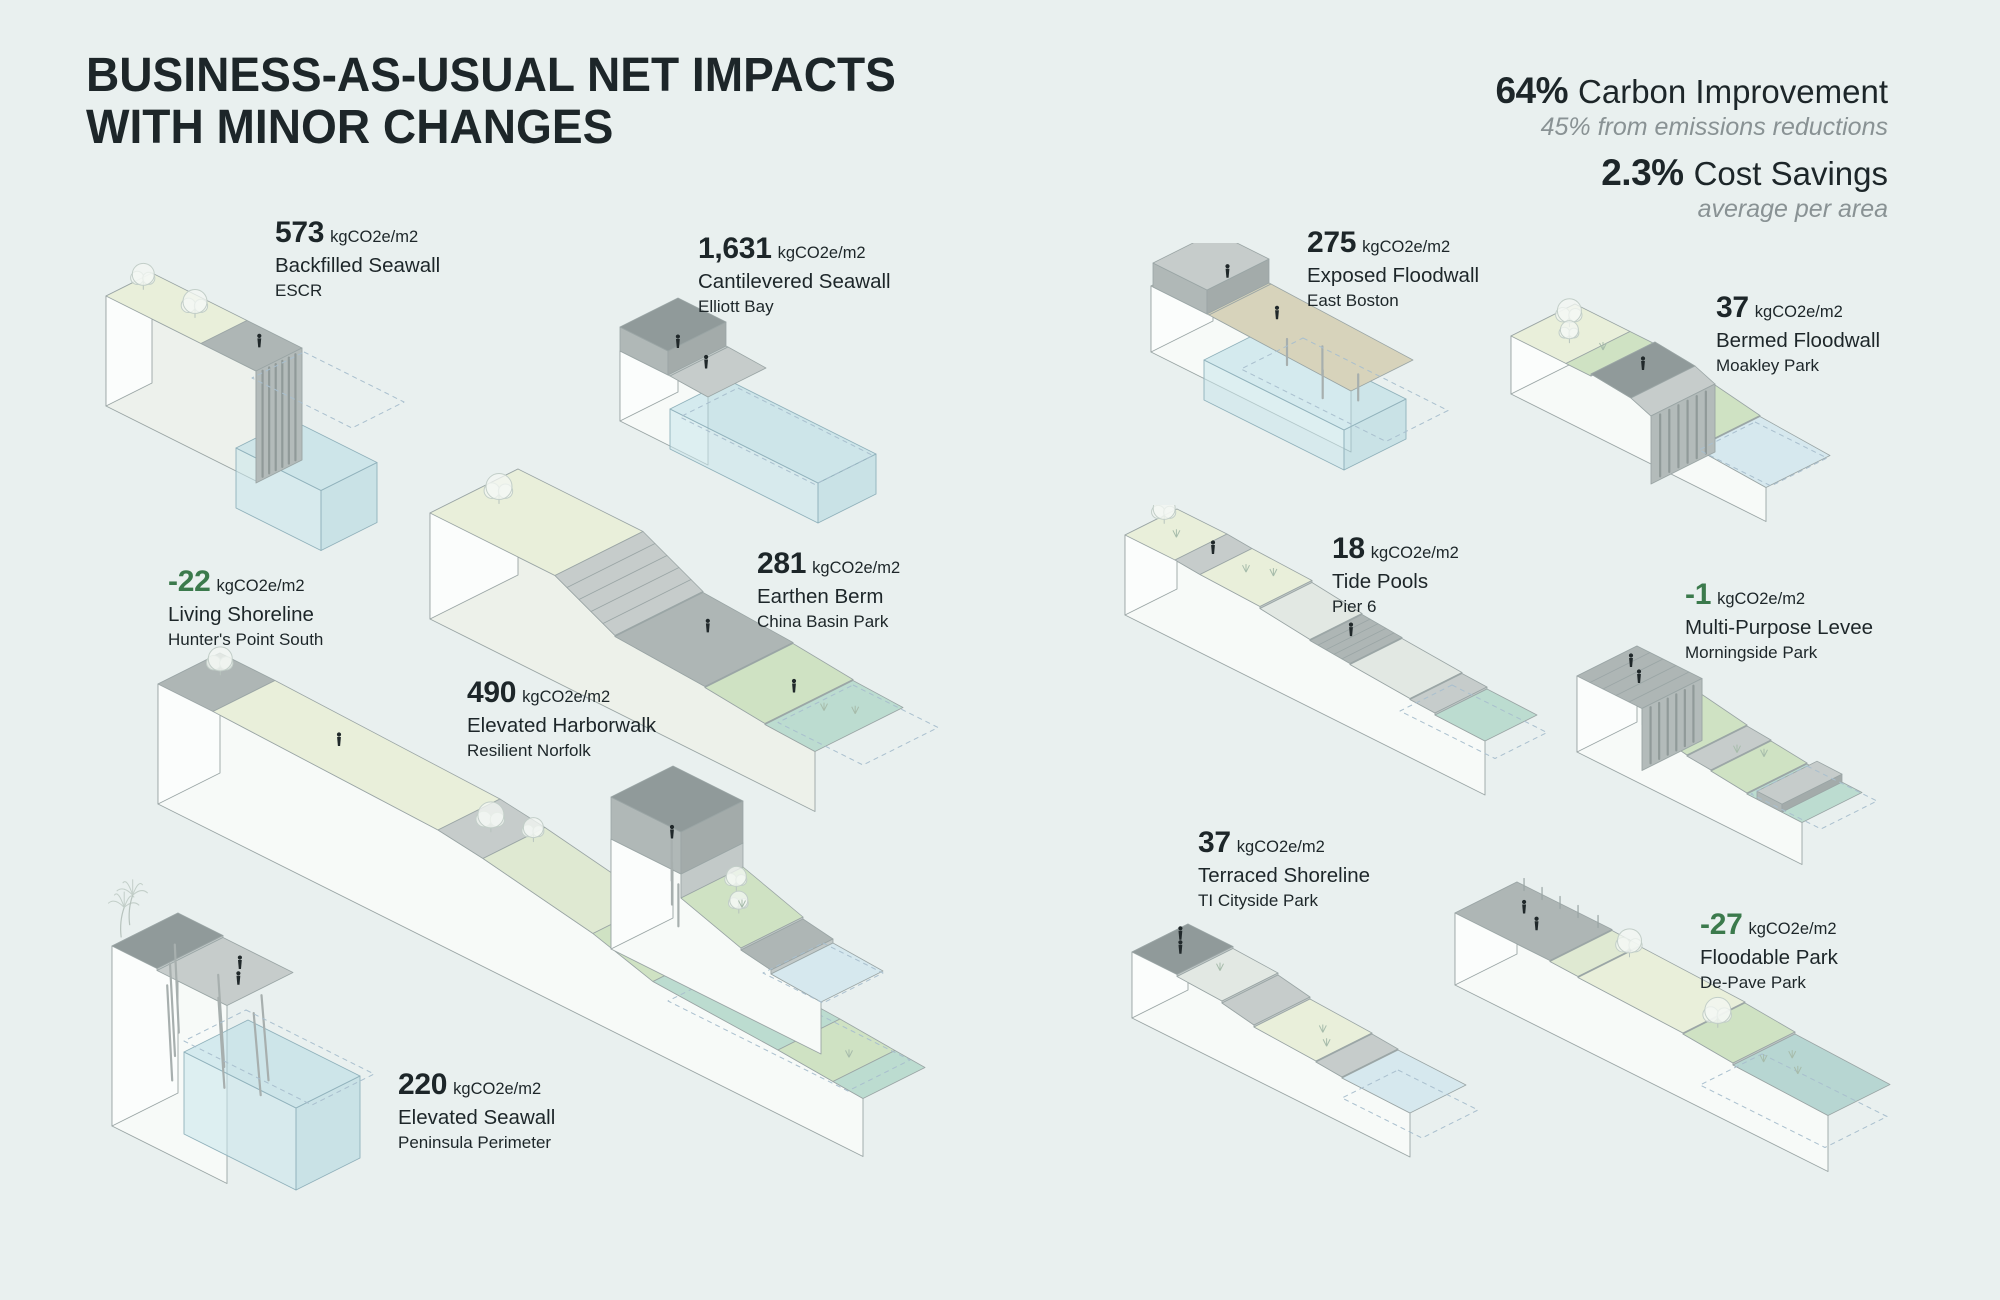 The image size is (2000, 1300). What do you see at coordinates (1691, 172) in the screenshot?
I see `cost-savings-stat: 2.3% Cost Savings` at bounding box center [1691, 172].